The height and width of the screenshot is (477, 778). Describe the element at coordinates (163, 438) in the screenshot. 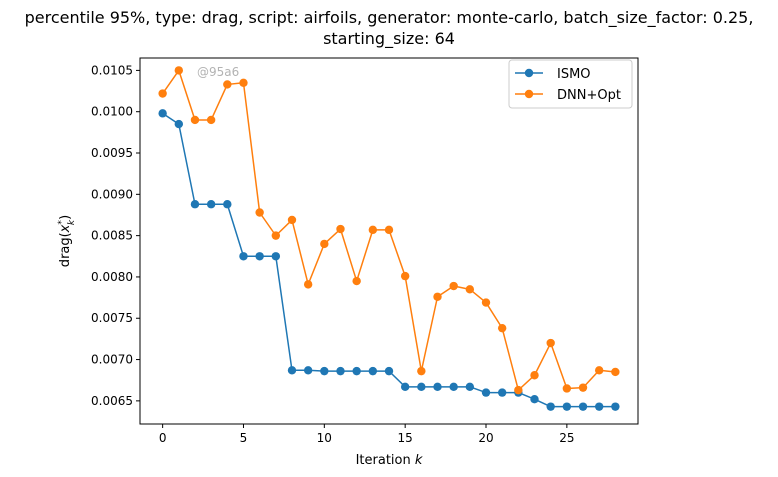

I see `x-tick-label: 0` at that location.